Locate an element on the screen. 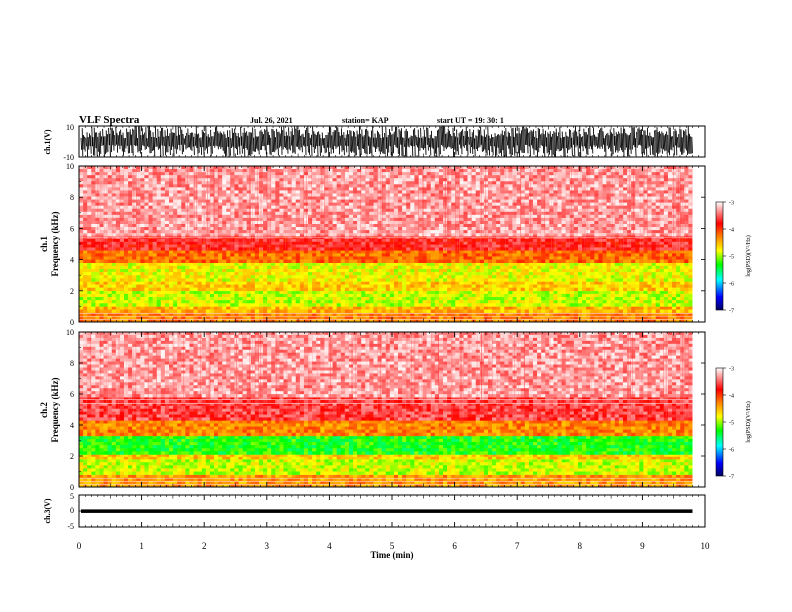  ch1-spectrogram-cell-b4-r5-c42 is located at coordinates (253, 280).